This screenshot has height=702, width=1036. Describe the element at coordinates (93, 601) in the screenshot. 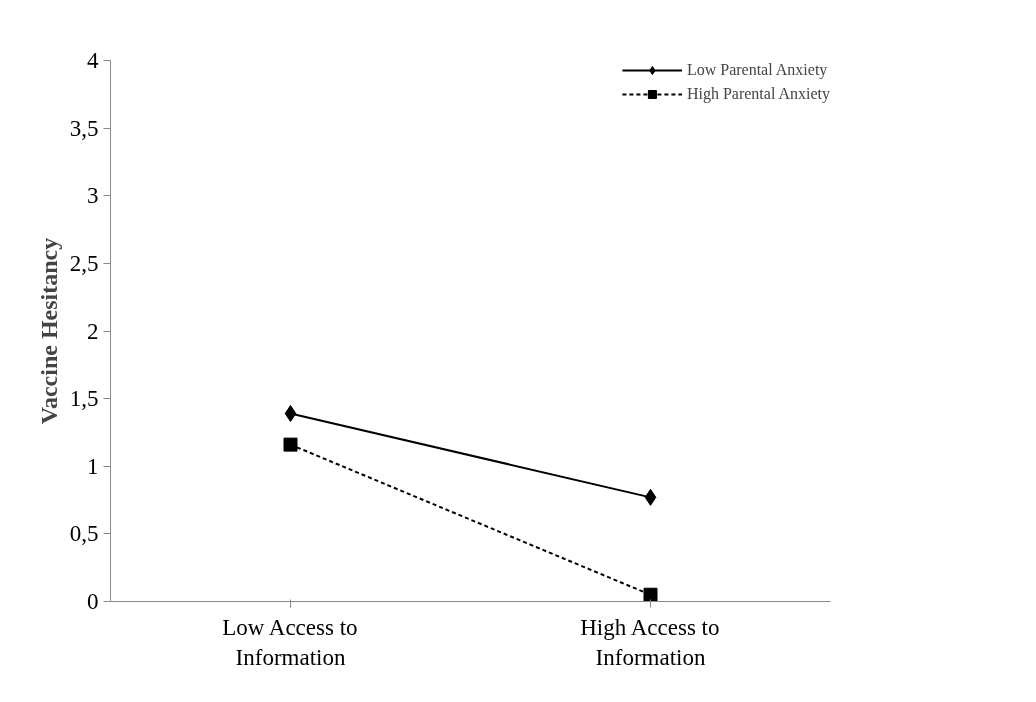

I see `y-tick-label: 0` at that location.